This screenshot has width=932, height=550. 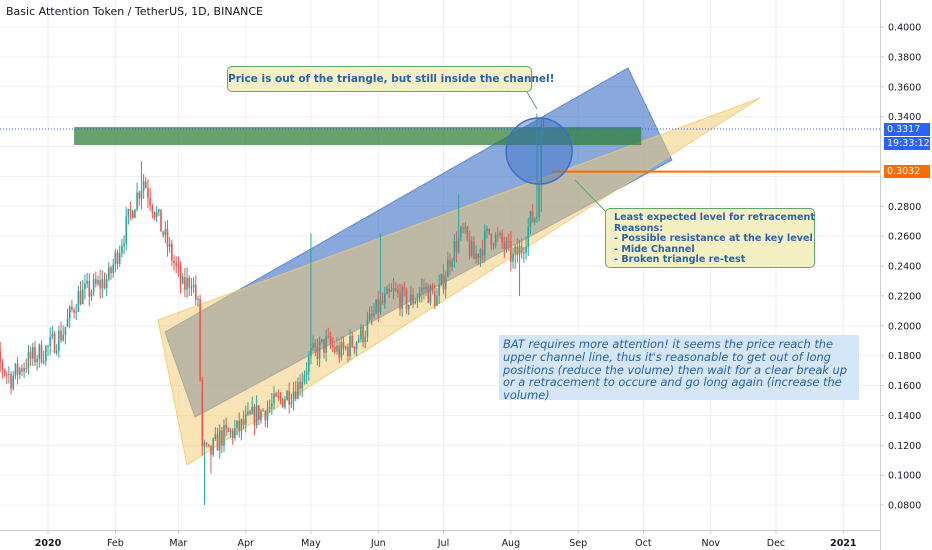 What do you see at coordinates (115, 543) in the screenshot?
I see `time-tick-label: Feb` at bounding box center [115, 543].